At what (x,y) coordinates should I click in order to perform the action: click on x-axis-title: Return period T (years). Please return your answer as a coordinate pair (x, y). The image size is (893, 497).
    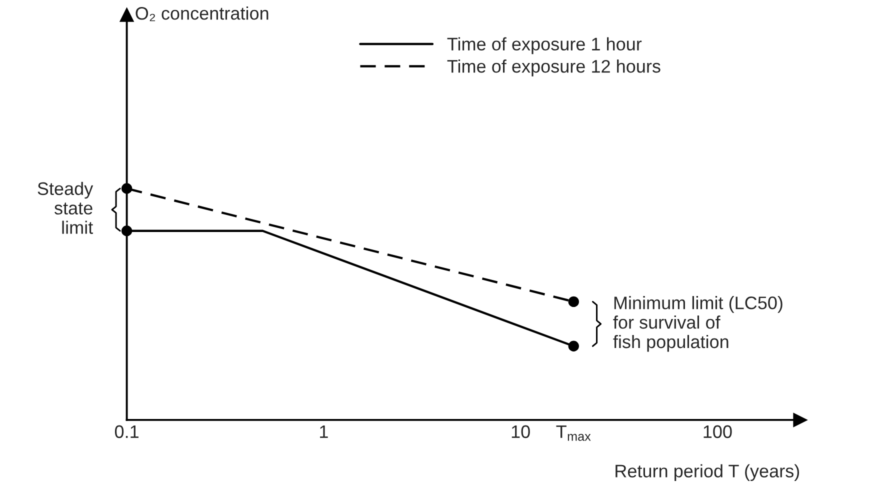
    Looking at the image, I should click on (708, 473).